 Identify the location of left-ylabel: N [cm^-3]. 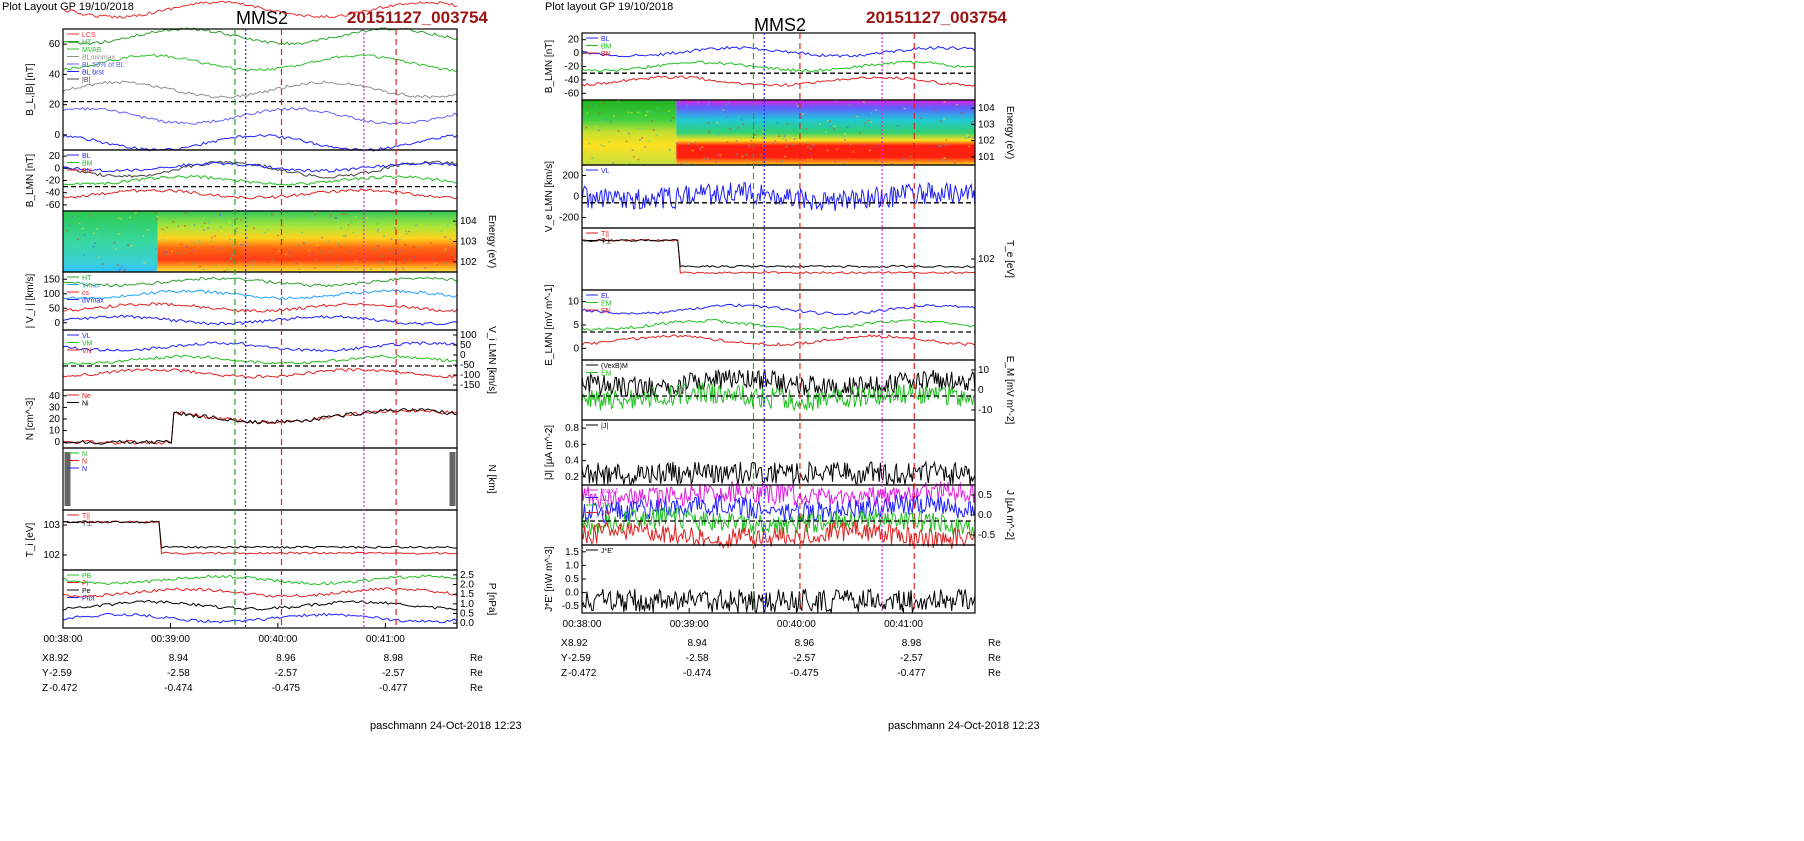
(30, 419).